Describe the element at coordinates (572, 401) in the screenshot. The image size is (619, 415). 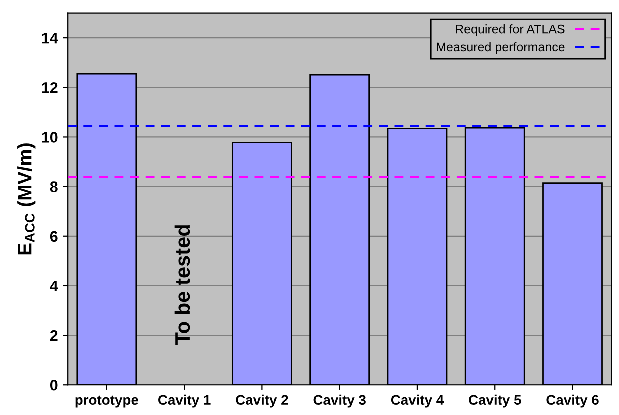
I see `x-tick-label: Cavity 6` at that location.